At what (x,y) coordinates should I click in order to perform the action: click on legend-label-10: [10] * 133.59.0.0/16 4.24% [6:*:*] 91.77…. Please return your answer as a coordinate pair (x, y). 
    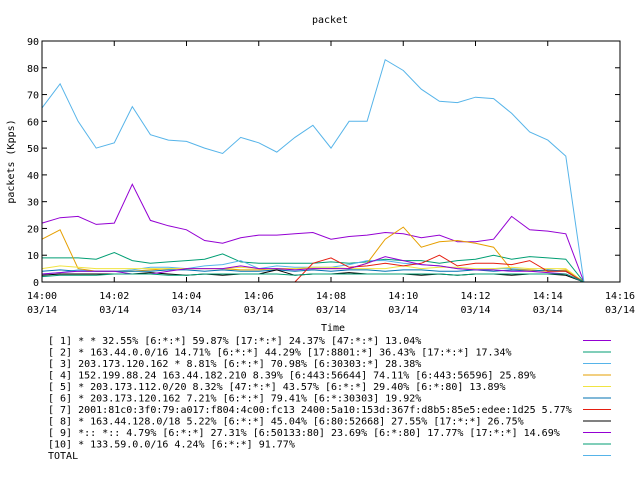
    Looking at the image, I should click on (171, 445).